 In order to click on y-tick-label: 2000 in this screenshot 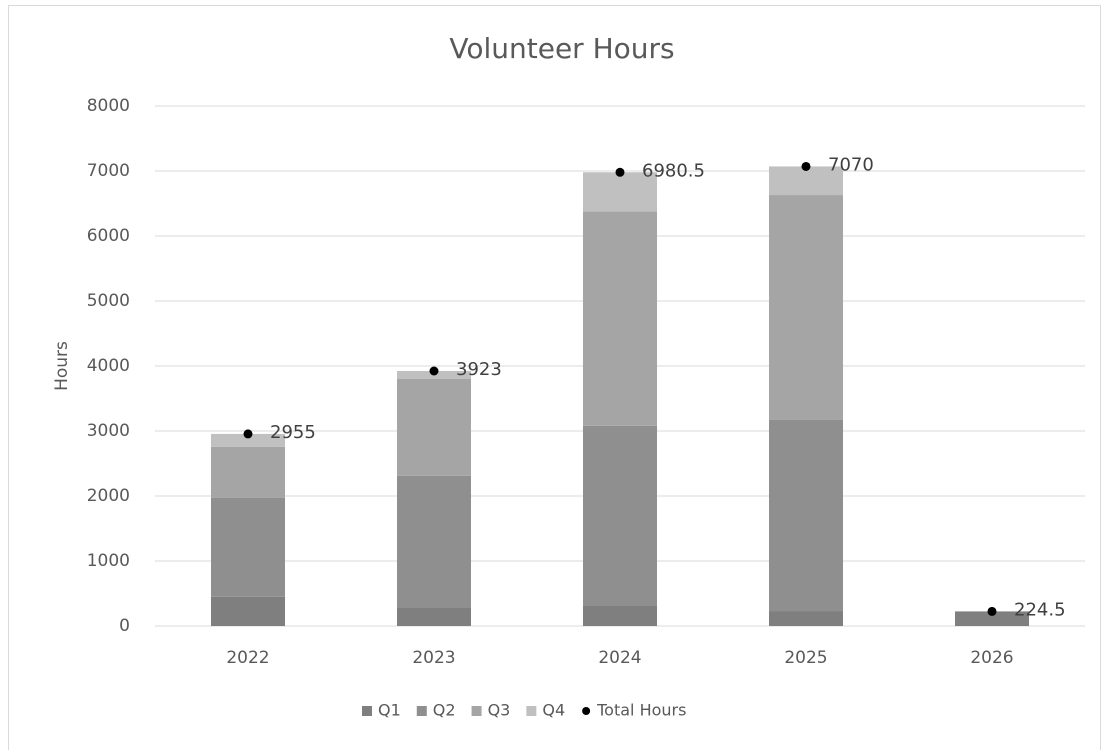, I will do `click(108, 496)`.